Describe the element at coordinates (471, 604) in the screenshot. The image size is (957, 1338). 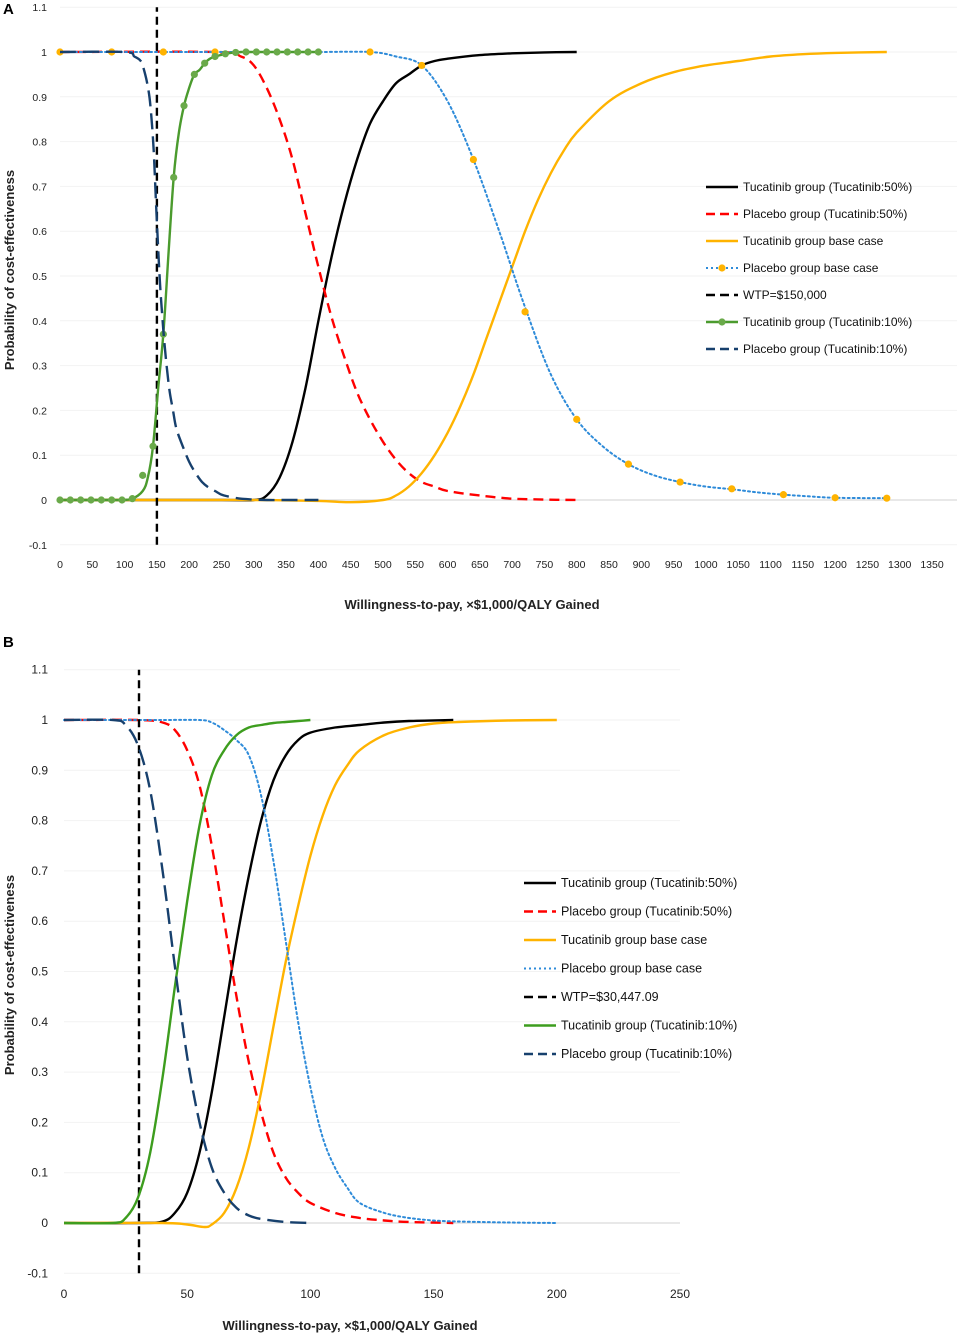
I see `panel-a-x-axis-label: Willingness-to-pay, ×$1,000/QALY Gained` at that location.